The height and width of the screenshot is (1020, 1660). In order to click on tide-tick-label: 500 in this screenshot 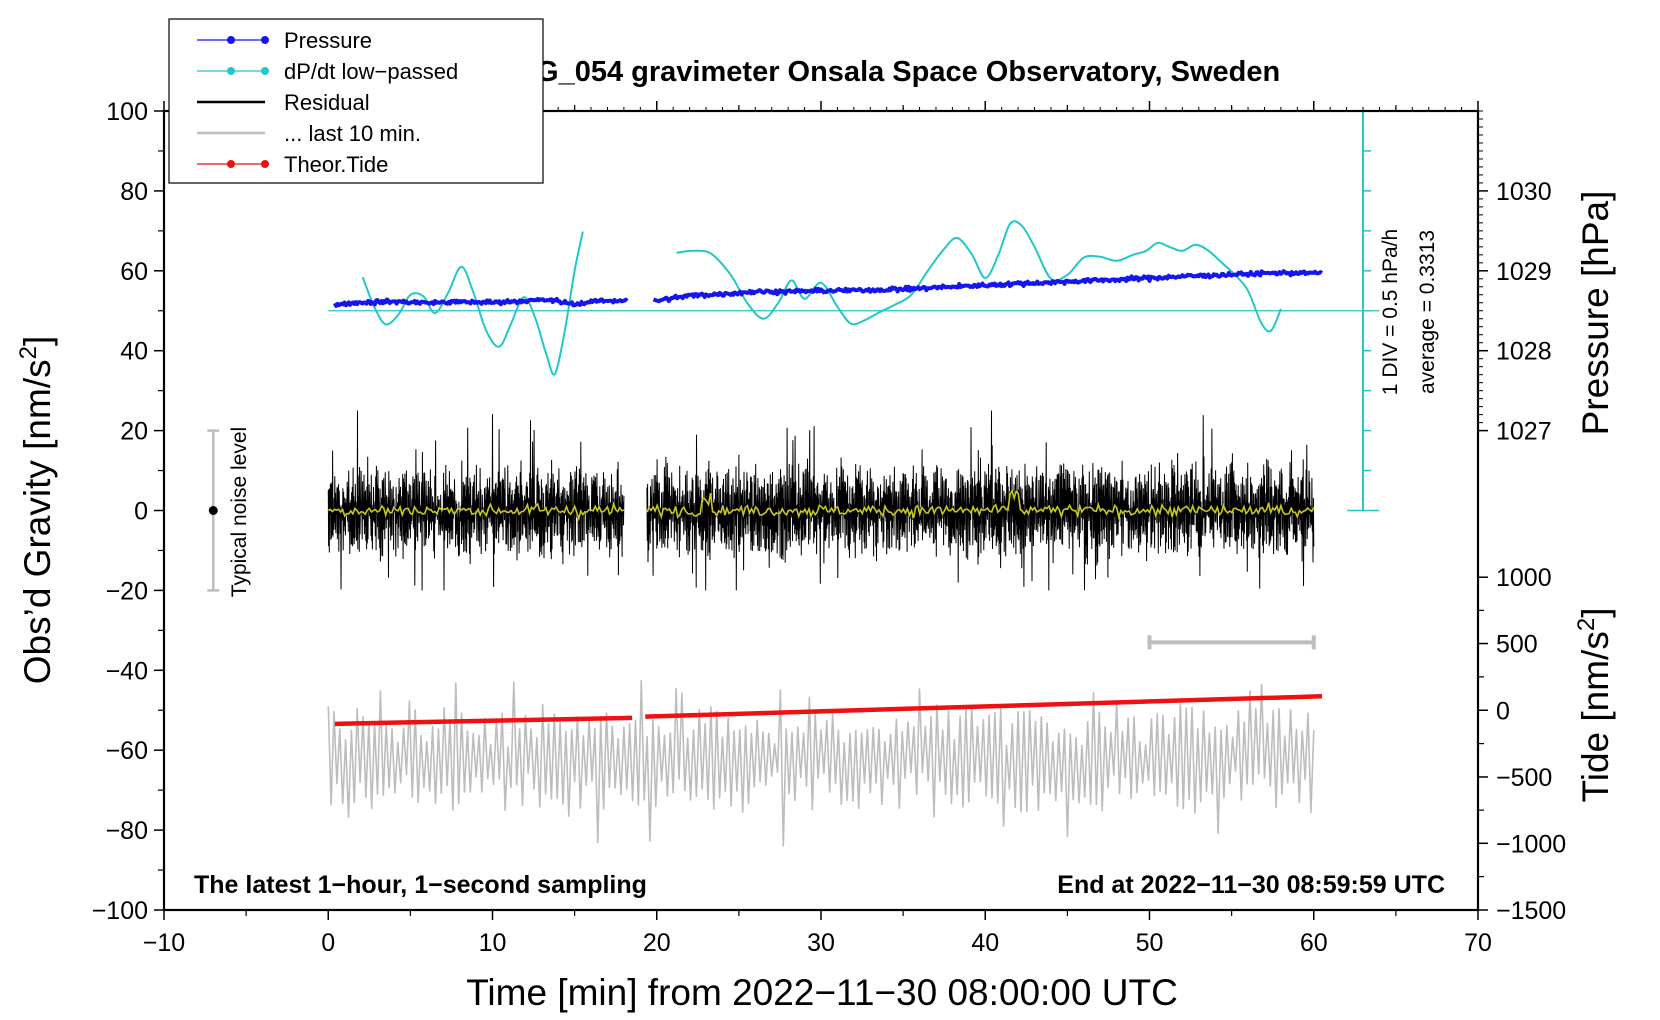, I will do `click(1517, 645)`.